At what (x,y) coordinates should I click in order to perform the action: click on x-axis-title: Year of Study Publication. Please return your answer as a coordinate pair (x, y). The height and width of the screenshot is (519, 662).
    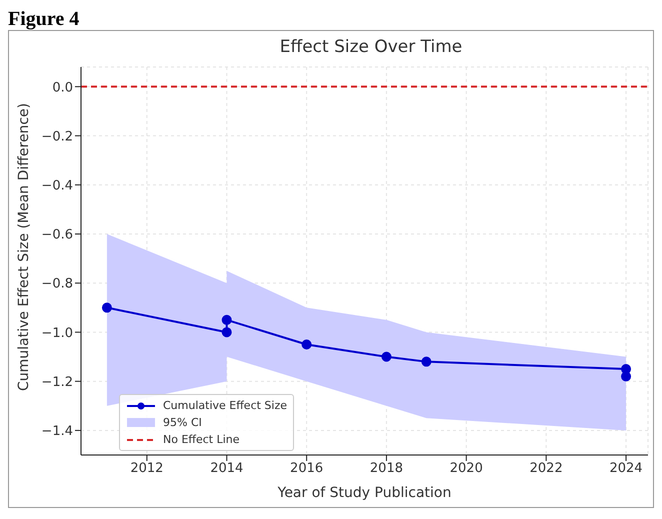
    Looking at the image, I should click on (364, 493).